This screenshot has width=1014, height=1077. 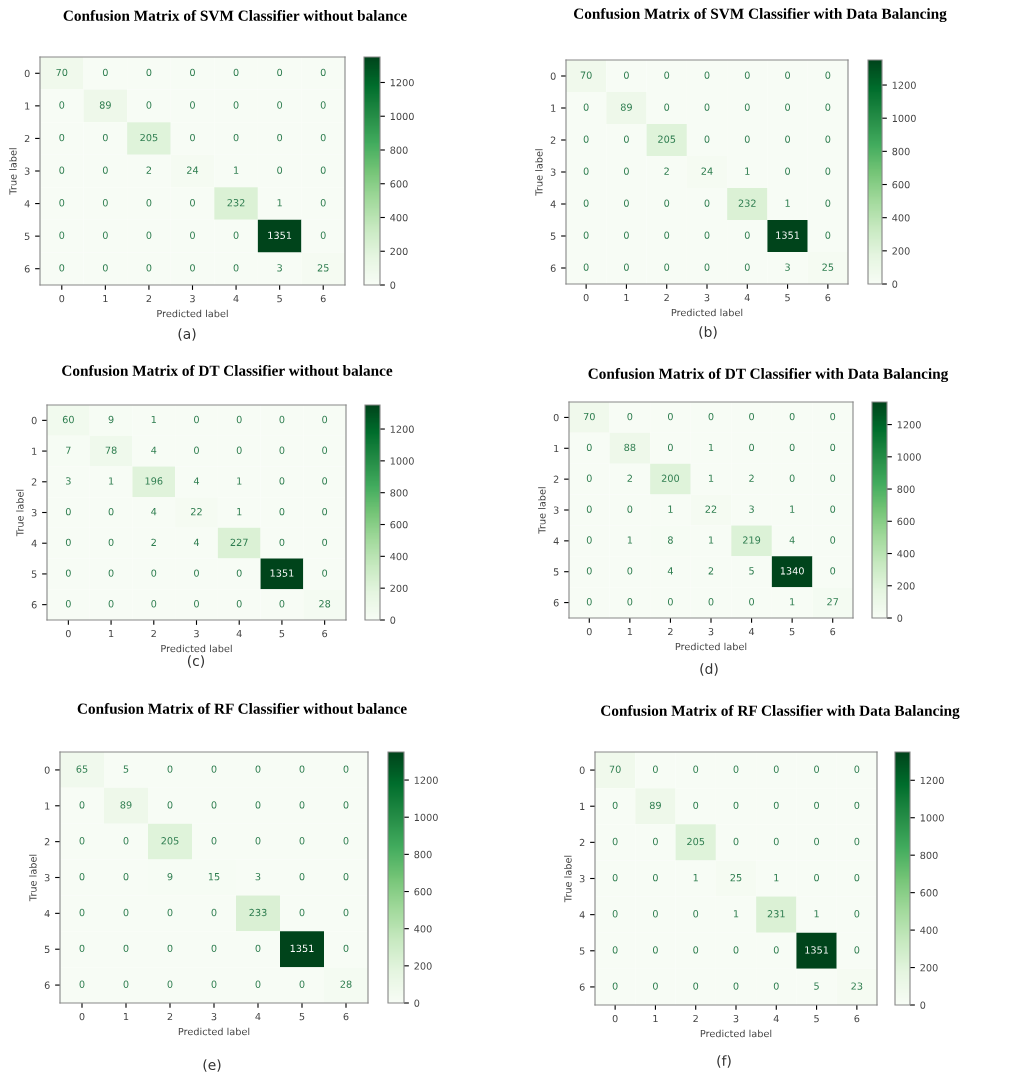 I want to click on x-tick-label: 4, so click(x=751, y=632).